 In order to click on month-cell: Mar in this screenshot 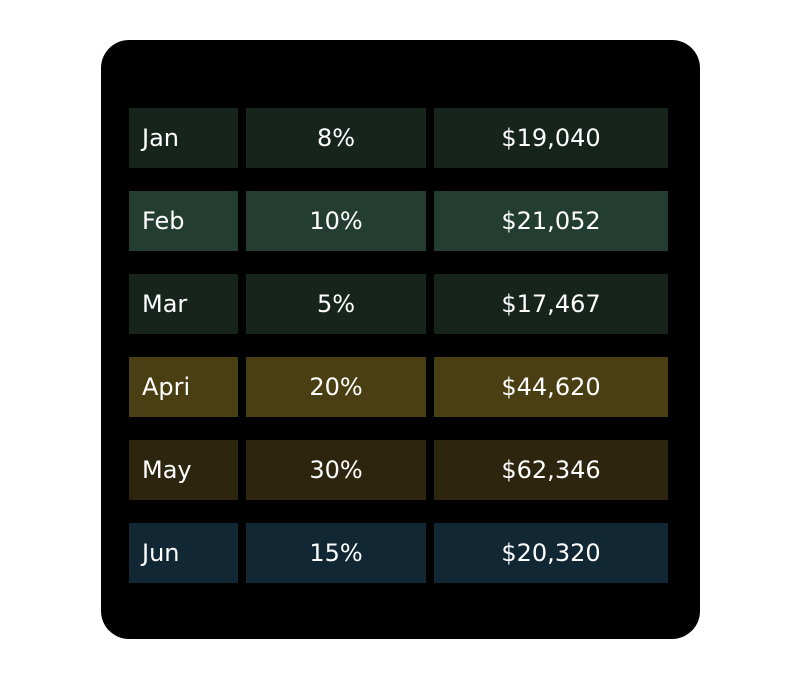, I will do `click(183, 304)`.